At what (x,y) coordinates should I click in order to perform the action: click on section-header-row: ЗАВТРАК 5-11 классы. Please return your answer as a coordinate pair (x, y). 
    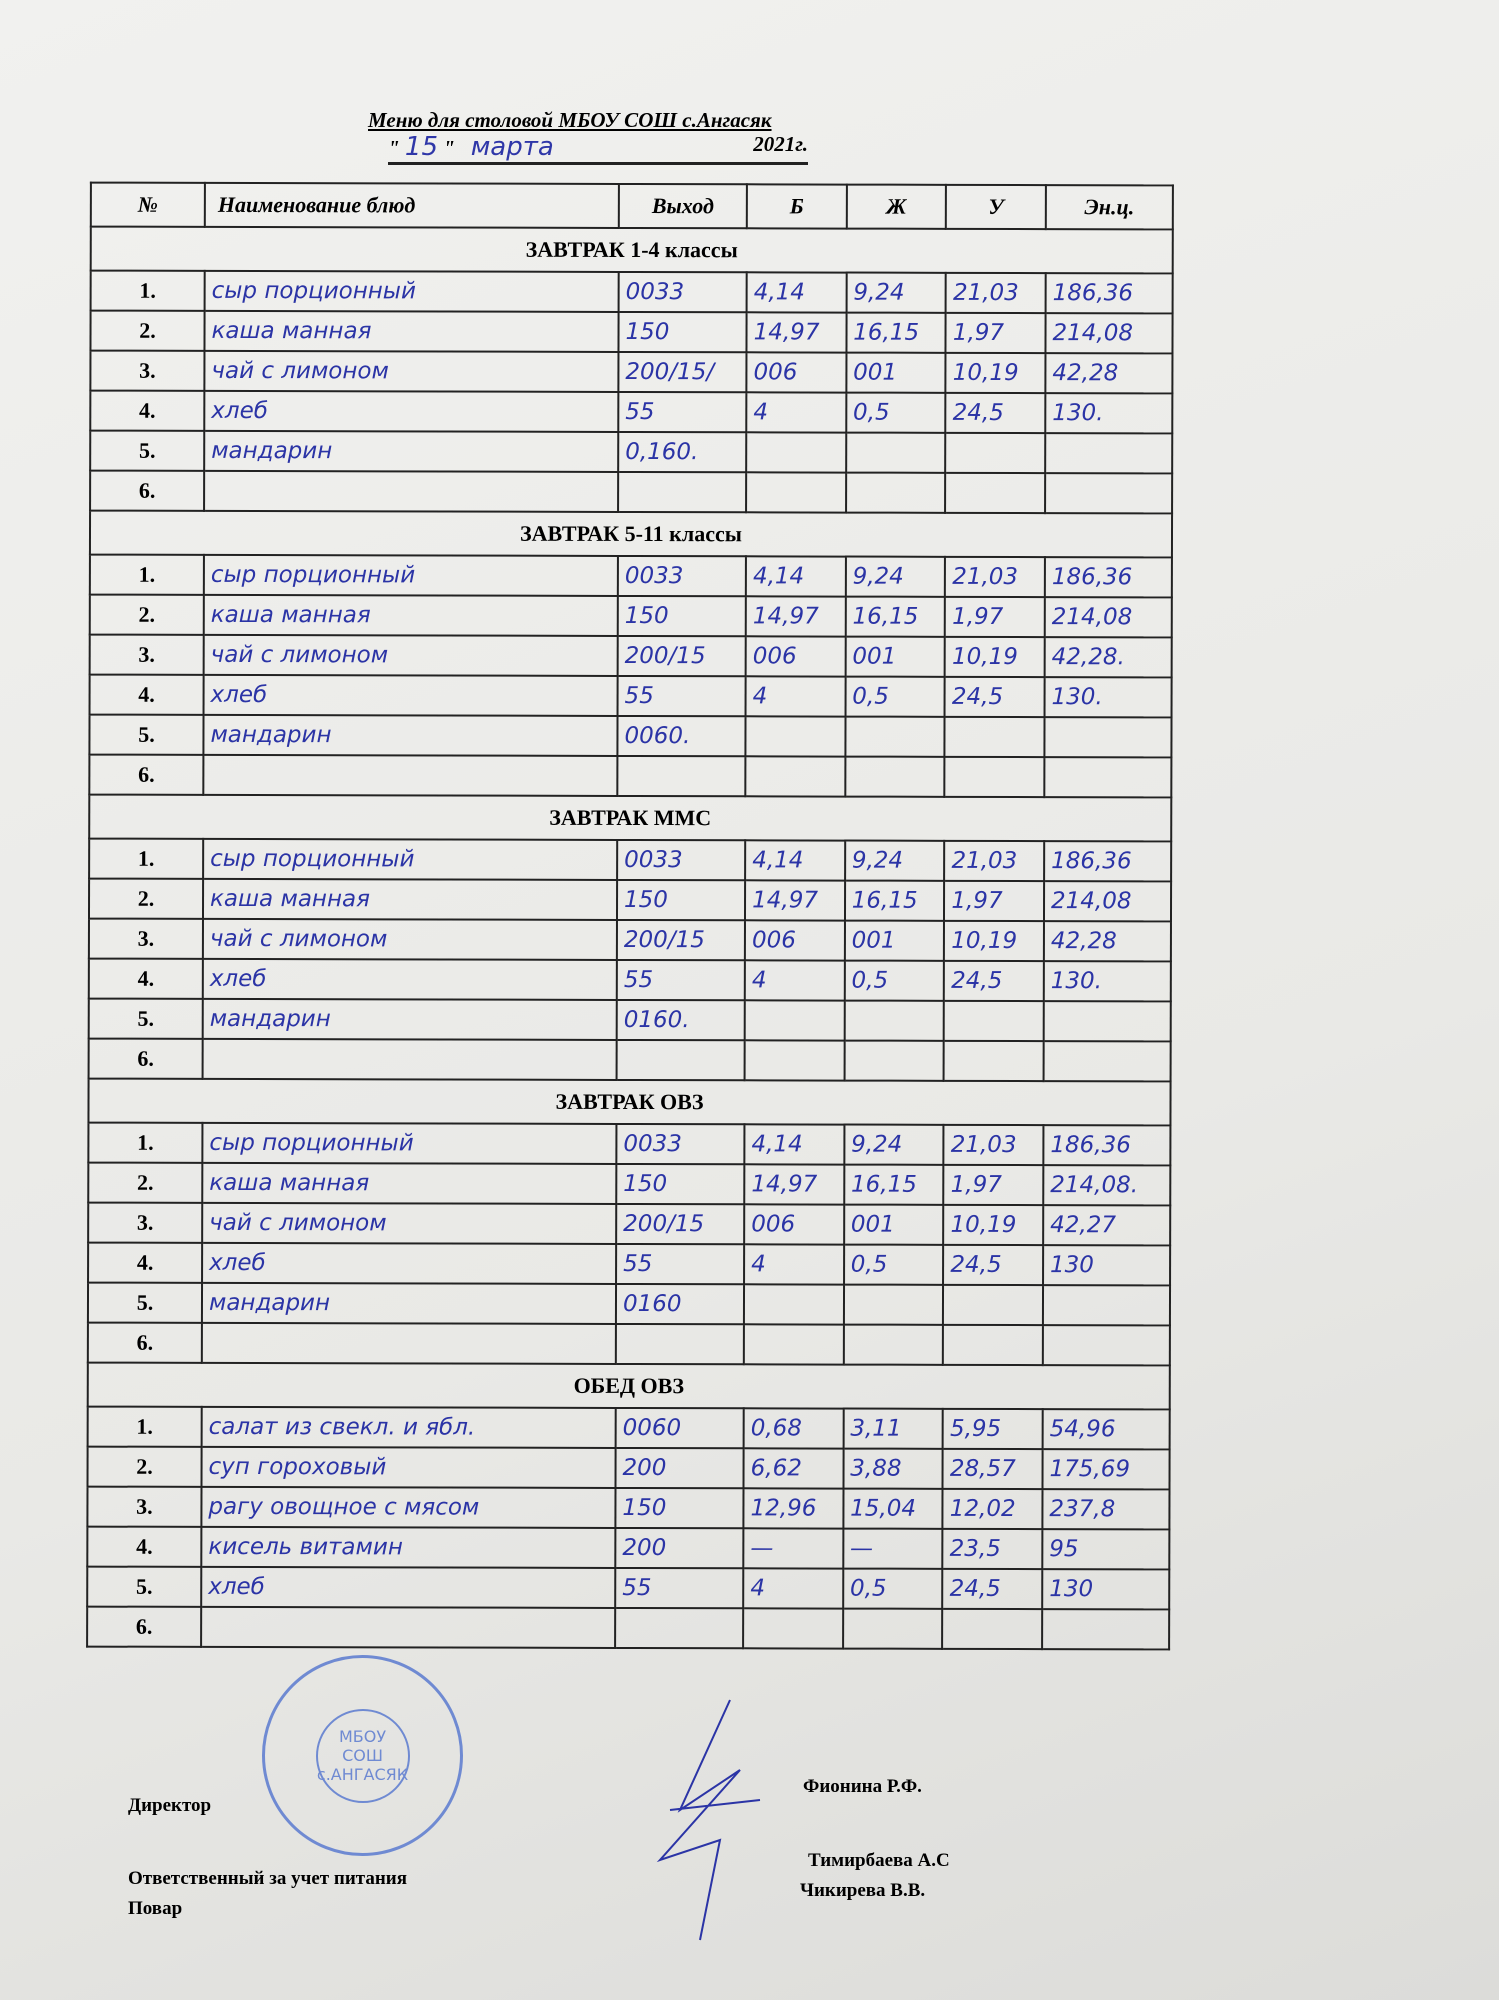
    Looking at the image, I should click on (631, 534).